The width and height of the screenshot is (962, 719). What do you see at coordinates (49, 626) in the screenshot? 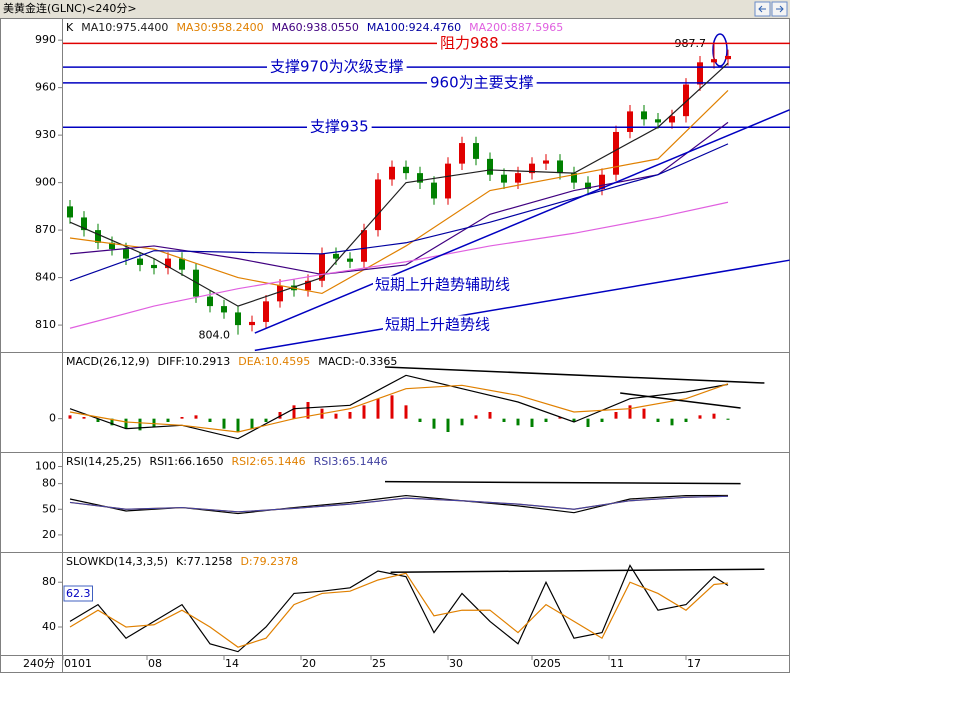
I see `y-tick-label: 40` at bounding box center [49, 626].